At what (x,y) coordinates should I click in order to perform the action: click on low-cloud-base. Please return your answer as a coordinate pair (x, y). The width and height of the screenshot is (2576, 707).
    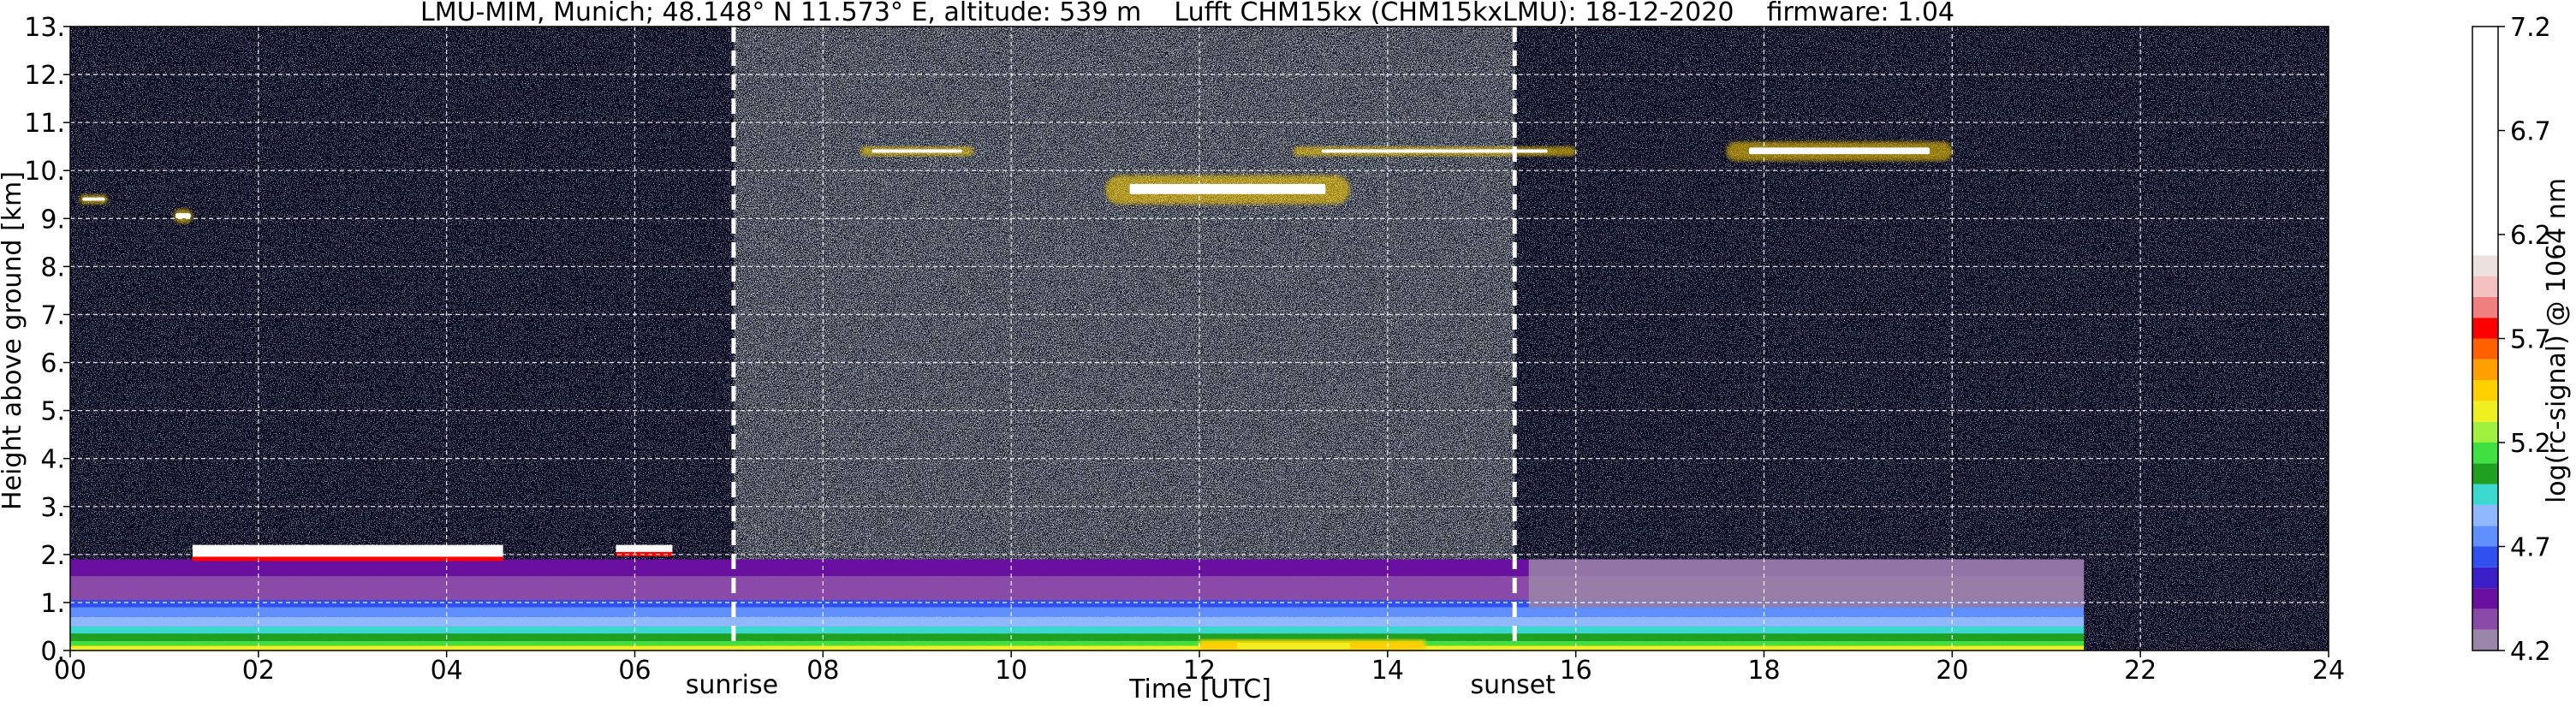
    Looking at the image, I should click on (348, 558).